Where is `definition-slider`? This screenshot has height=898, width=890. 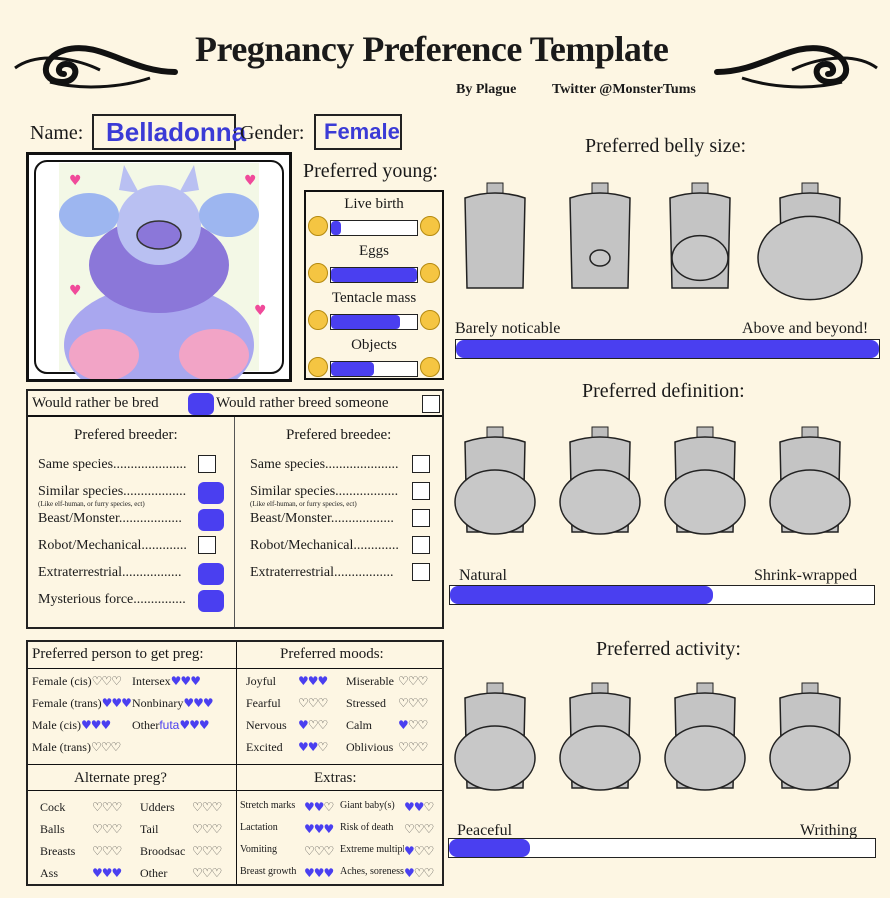 definition-slider is located at coordinates (662, 595).